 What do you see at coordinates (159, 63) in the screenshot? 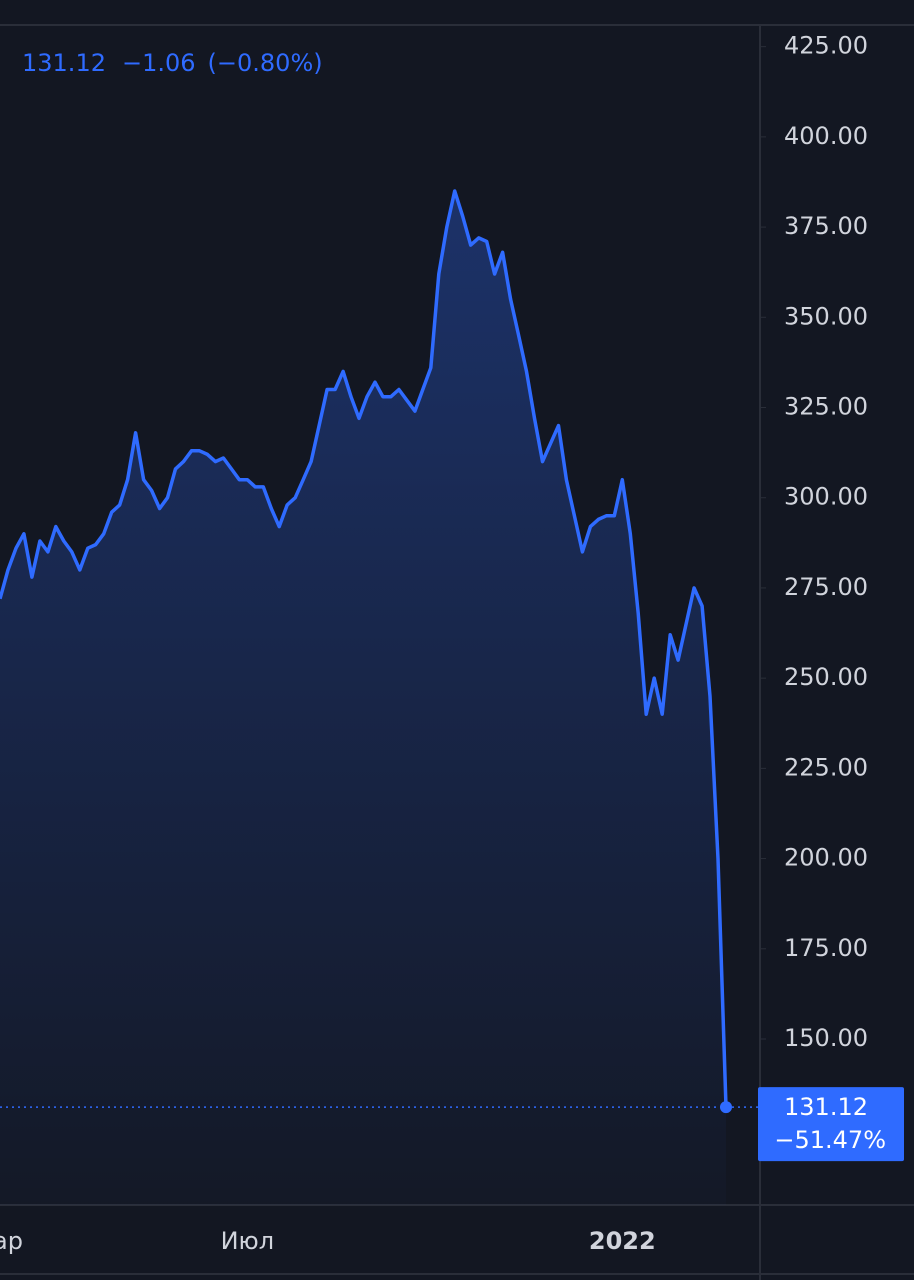
I see `header-change: −1.06` at bounding box center [159, 63].